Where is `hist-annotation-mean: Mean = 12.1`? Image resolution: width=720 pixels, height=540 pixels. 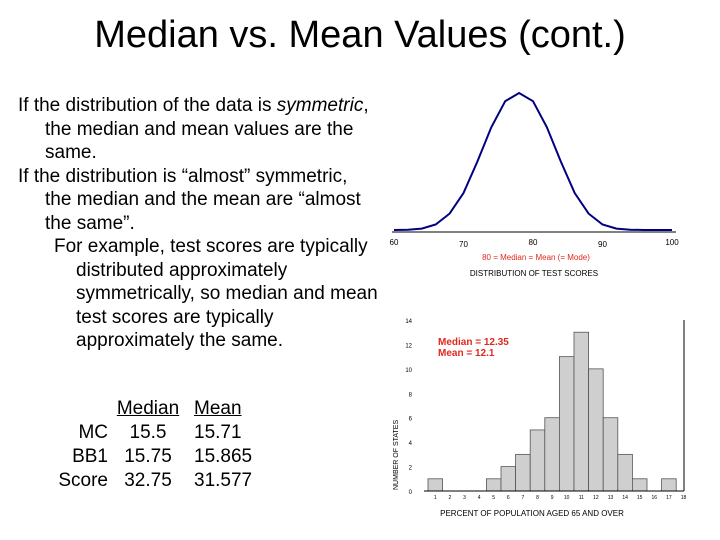 hist-annotation-mean: Mean = 12.1 is located at coordinates (466, 353).